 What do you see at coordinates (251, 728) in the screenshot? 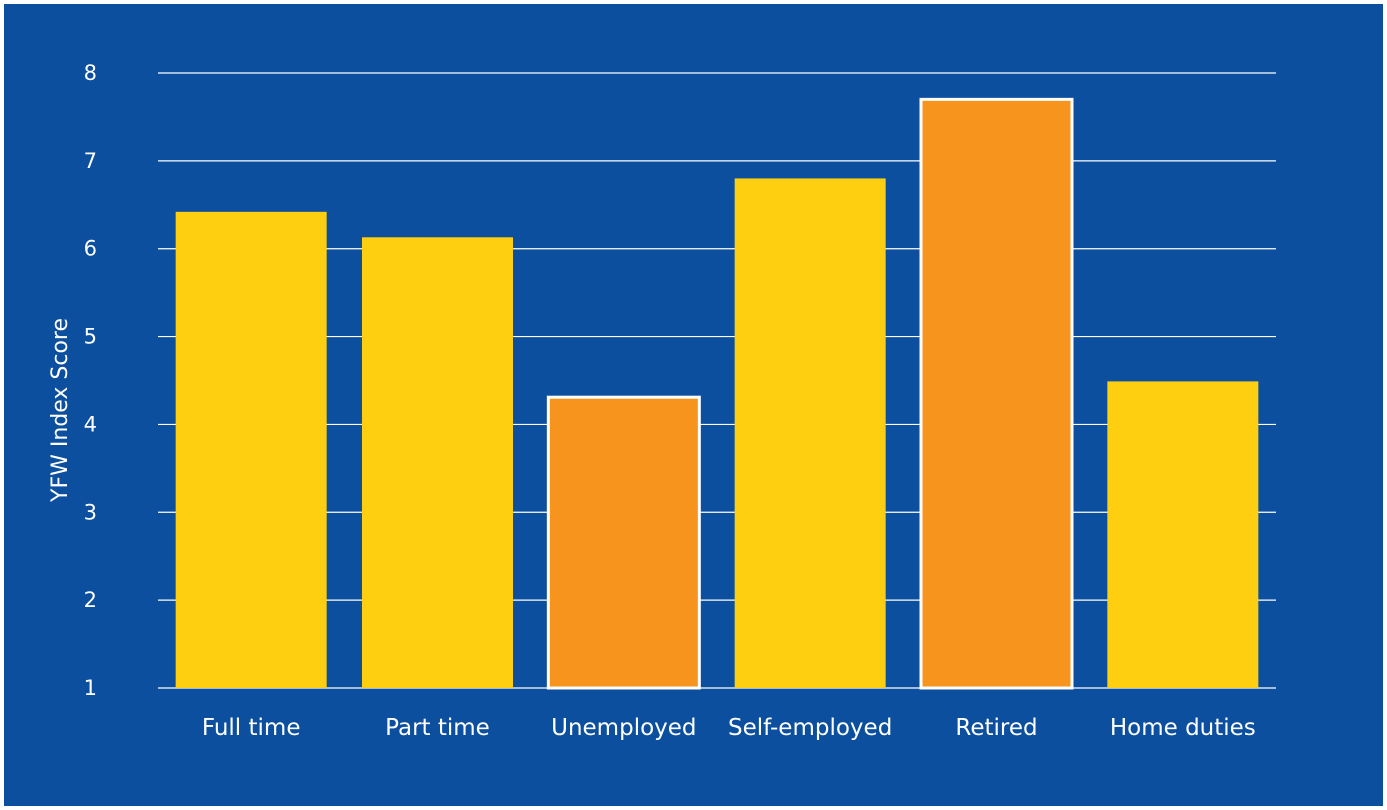
I see `x-category-label: Full time` at bounding box center [251, 728].